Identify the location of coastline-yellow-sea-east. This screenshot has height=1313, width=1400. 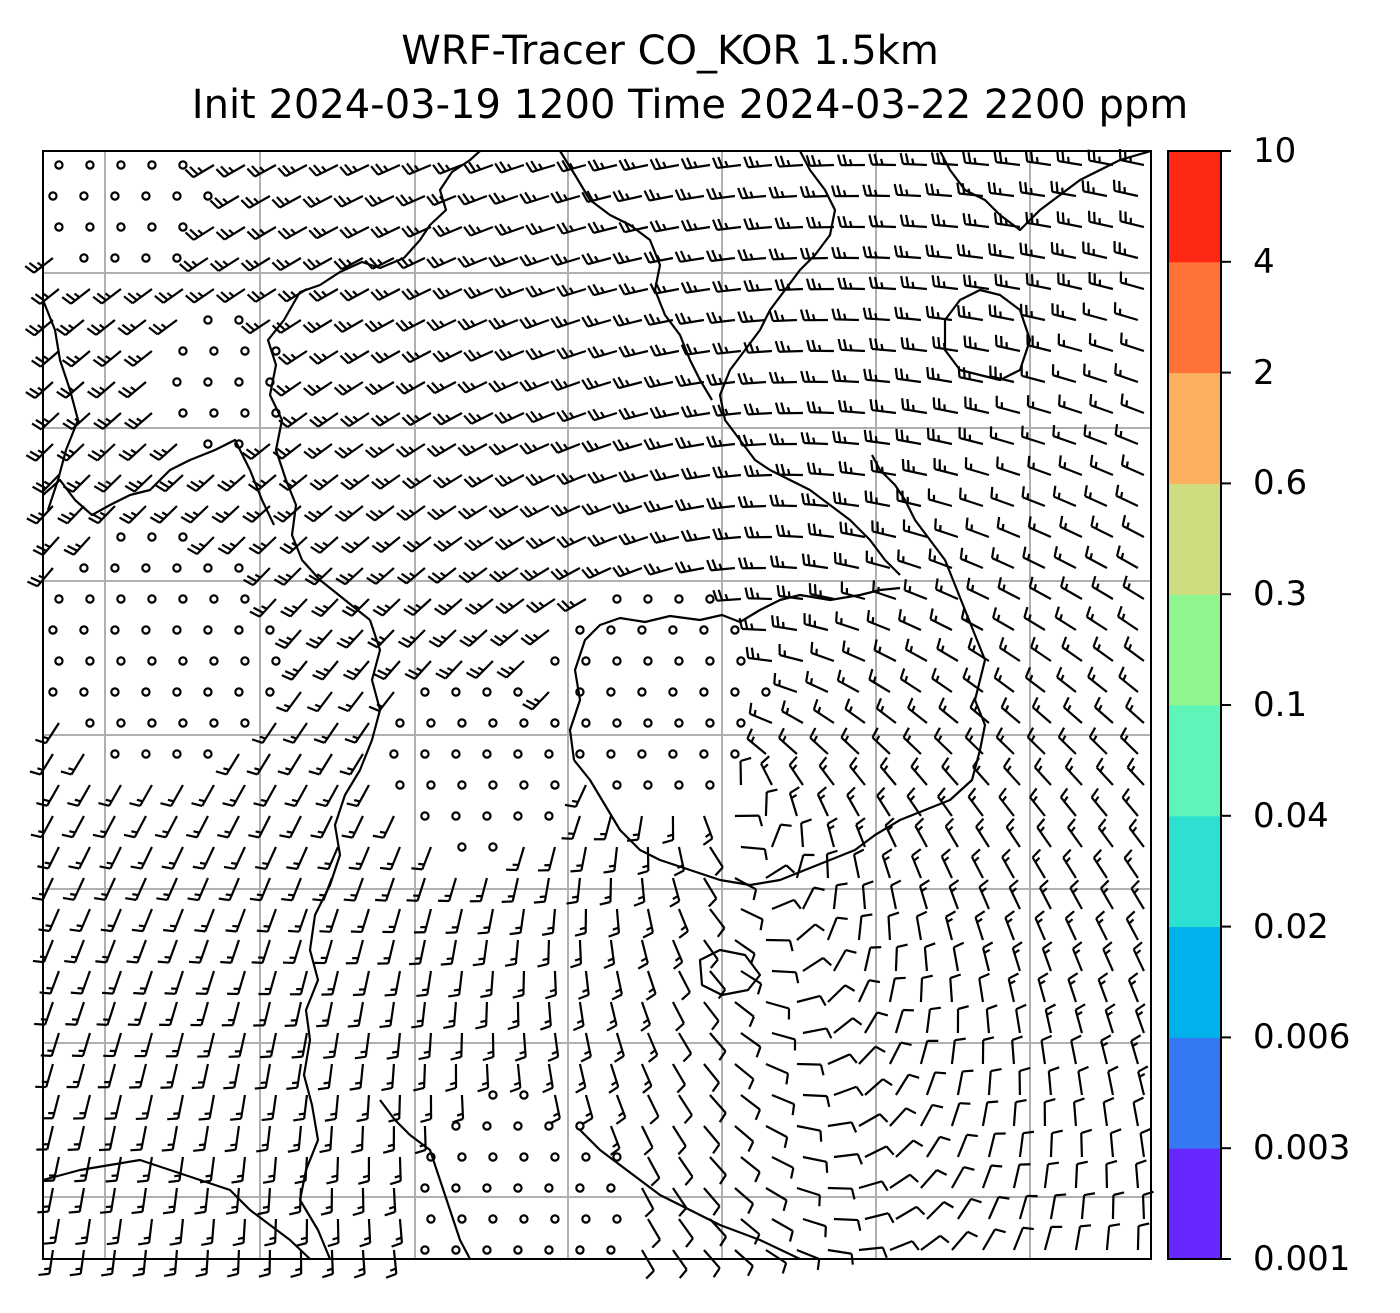
(335, 438).